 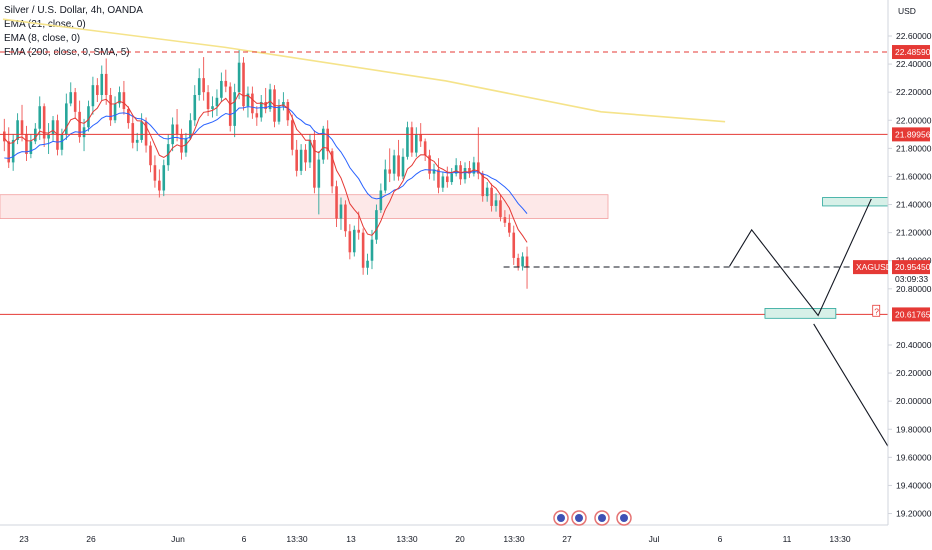 I want to click on target-box, so click(x=800, y=313).